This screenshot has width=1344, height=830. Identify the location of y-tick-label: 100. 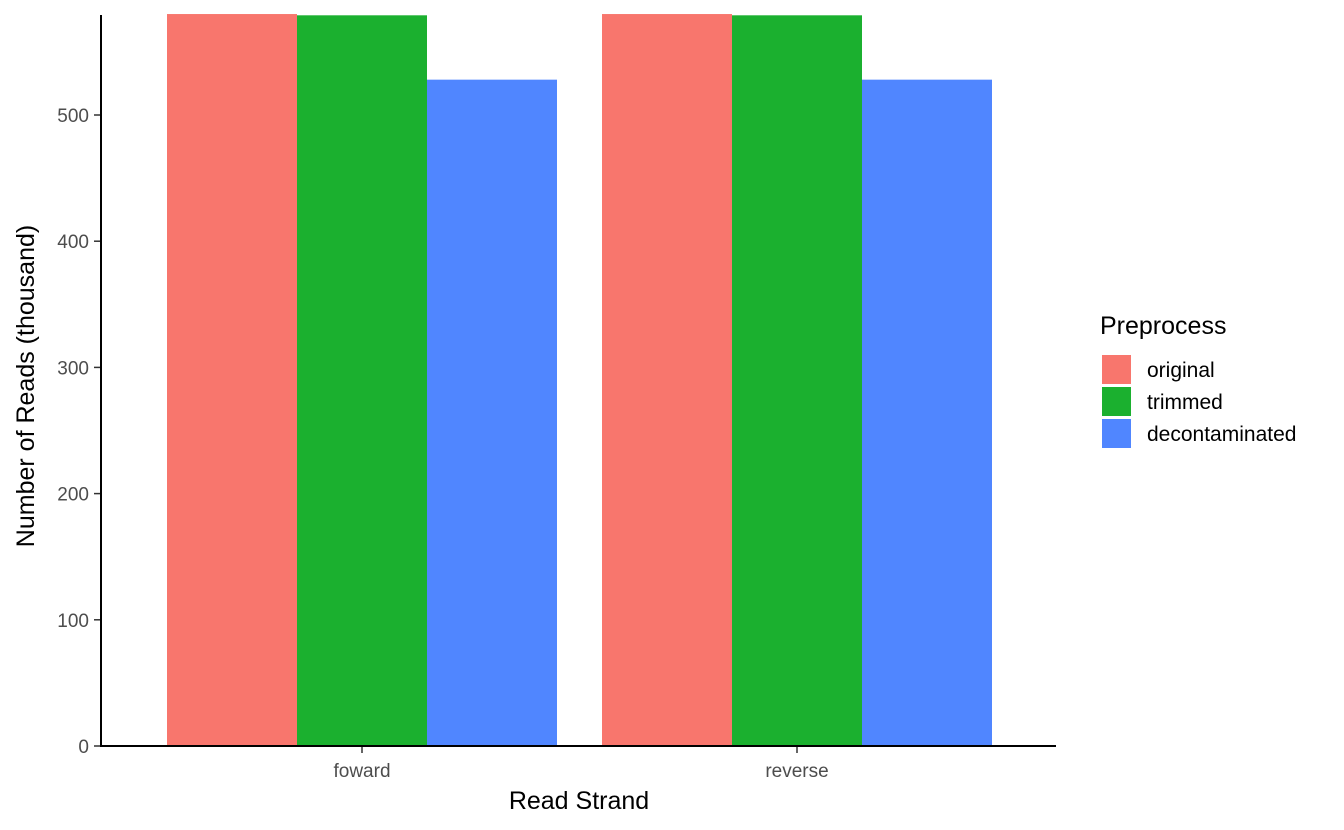
(73, 621).